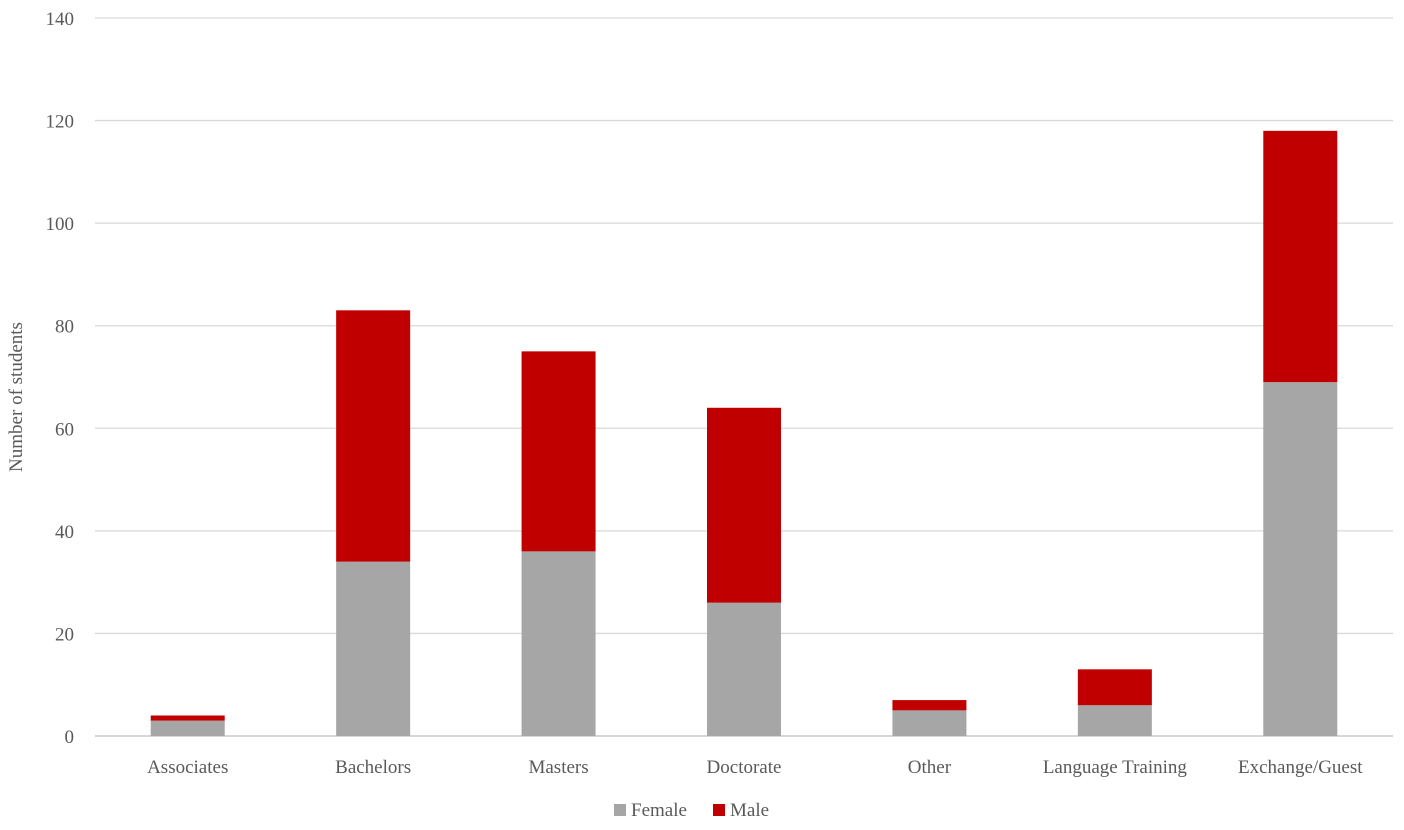 This screenshot has width=1404, height=830. What do you see at coordinates (60, 19) in the screenshot?
I see `y-tick-label: 140` at bounding box center [60, 19].